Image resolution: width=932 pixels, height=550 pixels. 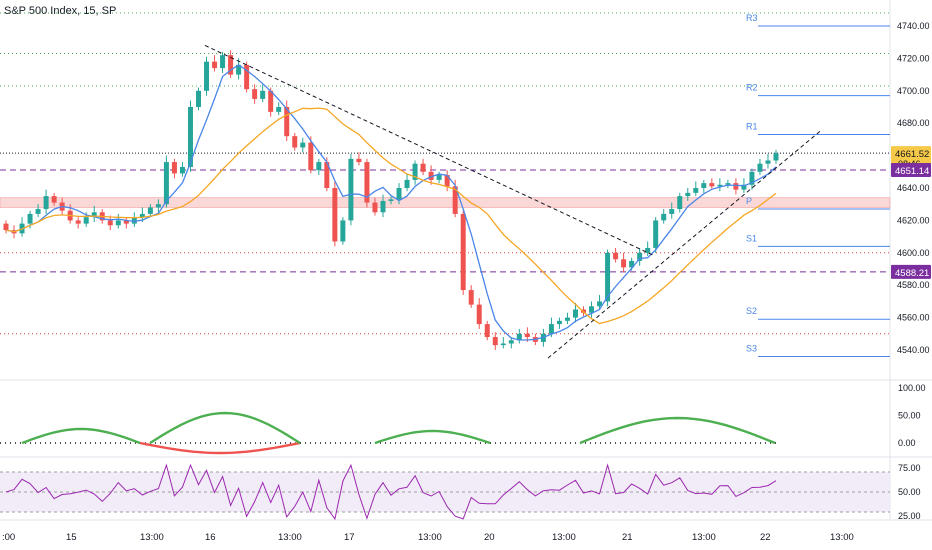 What do you see at coordinates (913, 123) in the screenshot?
I see `price-tick-label: 4680.00` at bounding box center [913, 123].